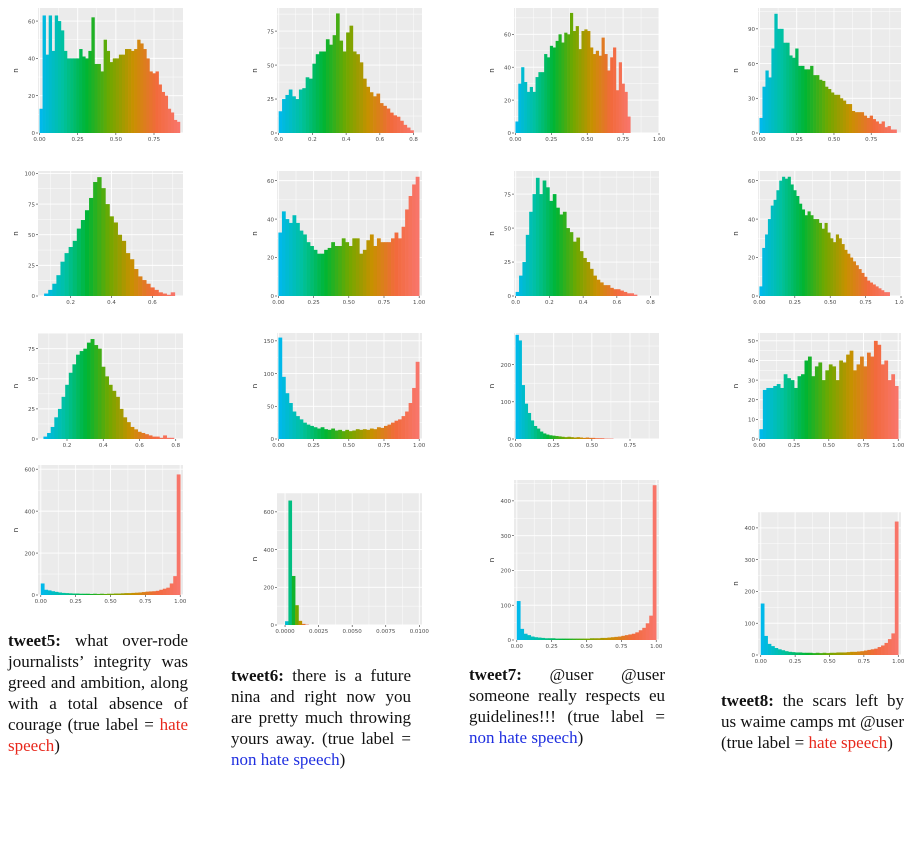 The height and width of the screenshot is (858, 904). Describe the element at coordinates (815, 240) in the screenshot. I see `histogram-panel: 0 20 40 60 0.00 0.25 0.50 0.75 1.00 n` at that location.